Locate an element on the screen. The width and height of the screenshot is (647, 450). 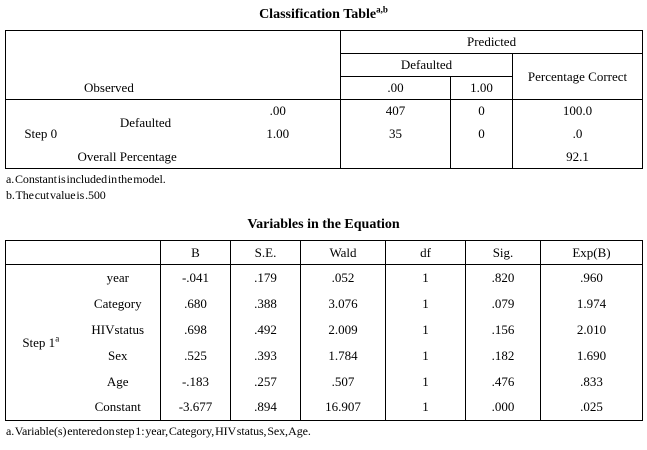
cell-b: -3.677 is located at coordinates (195, 407).